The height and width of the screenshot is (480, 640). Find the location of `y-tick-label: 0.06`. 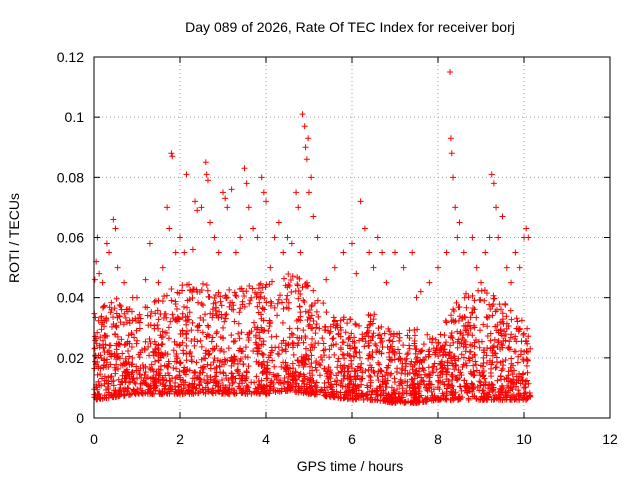

y-tick-label: 0.06 is located at coordinates (70, 238).